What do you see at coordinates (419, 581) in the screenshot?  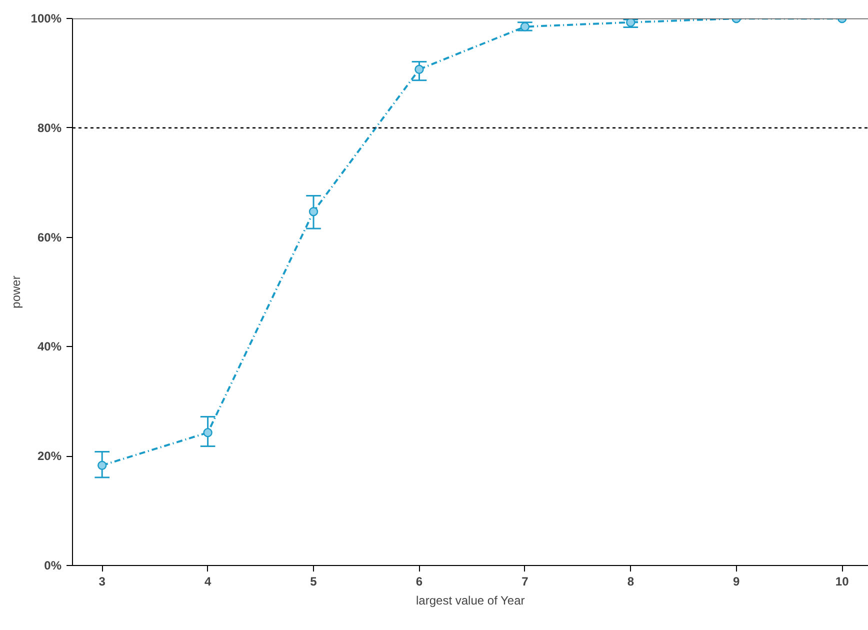 I see `x-tick-label: 6` at bounding box center [419, 581].